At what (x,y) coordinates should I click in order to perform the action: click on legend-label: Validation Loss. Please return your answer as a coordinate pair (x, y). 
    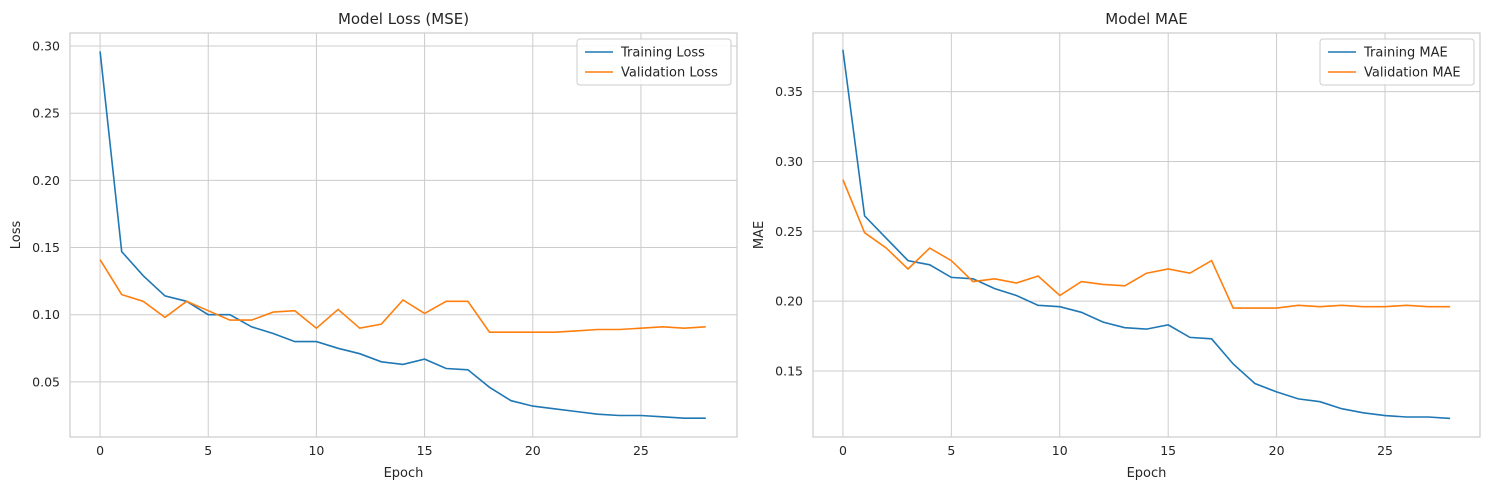
    Looking at the image, I should click on (669, 73).